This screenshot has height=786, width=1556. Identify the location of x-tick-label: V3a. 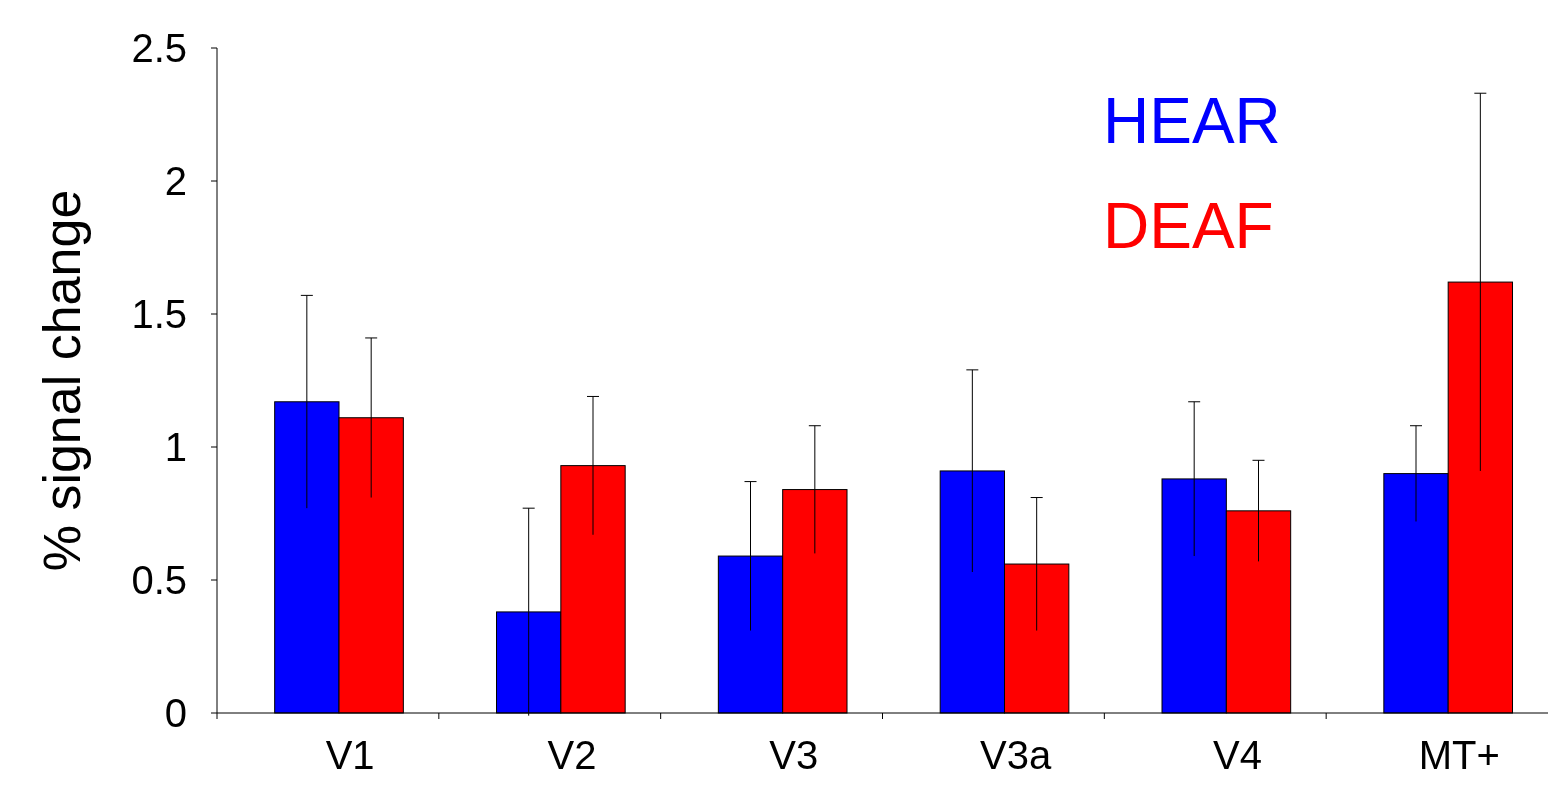
(1016, 755).